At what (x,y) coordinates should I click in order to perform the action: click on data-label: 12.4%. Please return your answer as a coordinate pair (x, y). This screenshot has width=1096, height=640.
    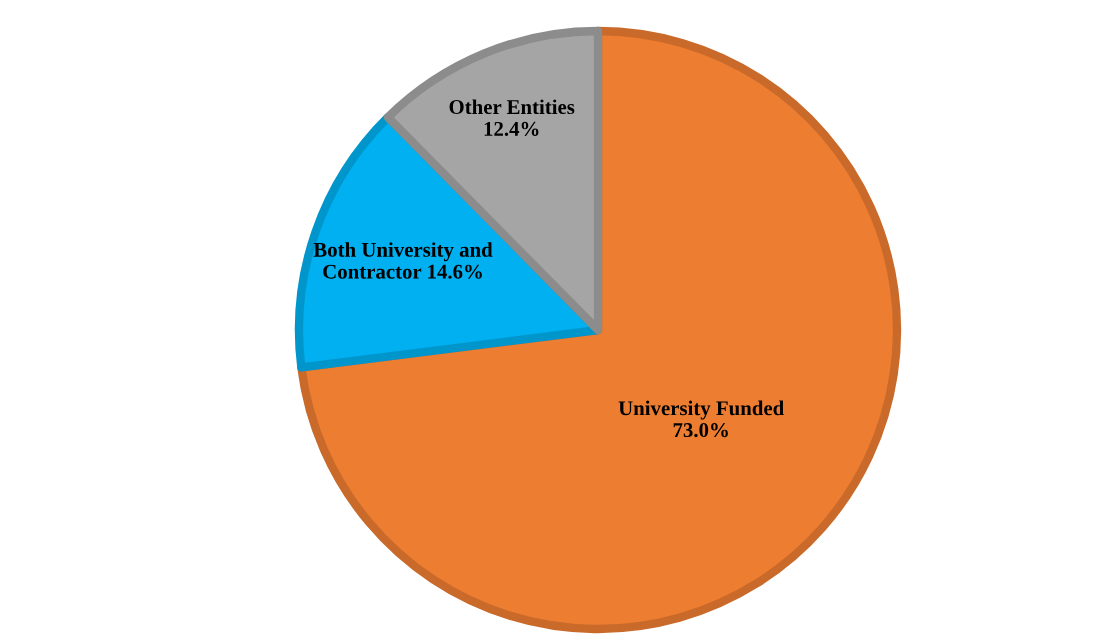
    Looking at the image, I should click on (511, 128).